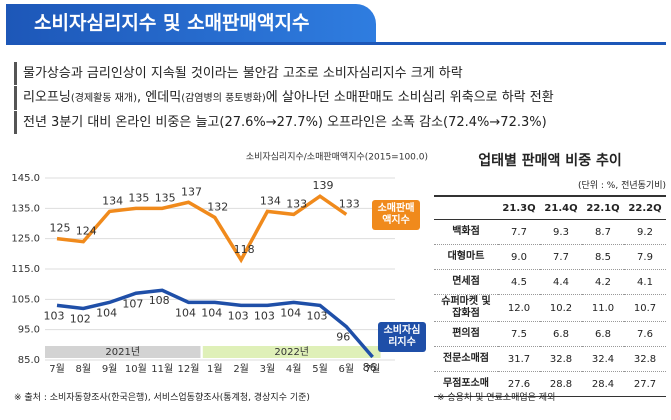  I want to click on table-cell: 31.7, so click(519, 359).